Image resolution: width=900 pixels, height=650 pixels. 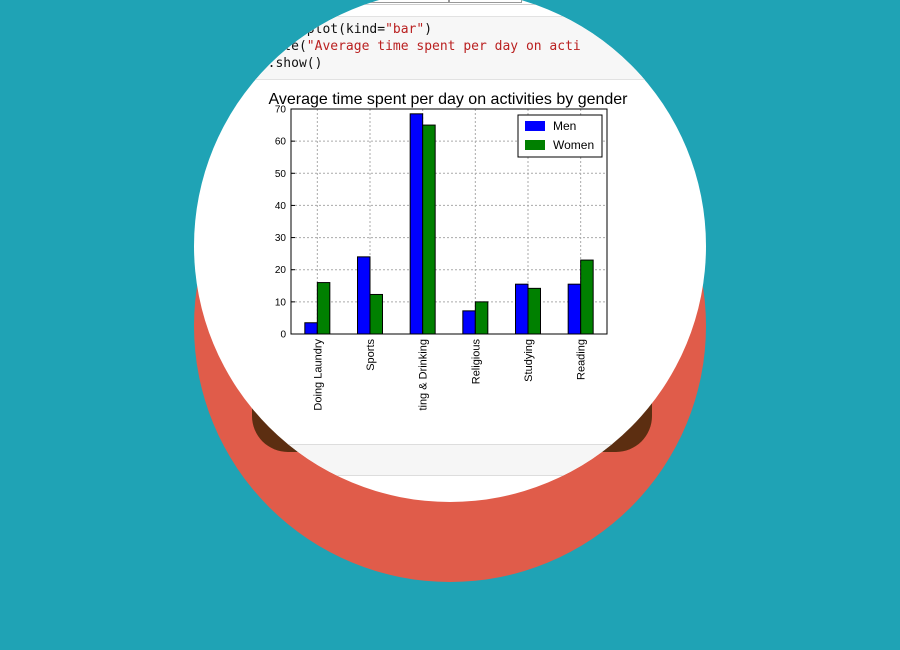 I want to click on y-tick-label: 60, so click(x=281, y=142).